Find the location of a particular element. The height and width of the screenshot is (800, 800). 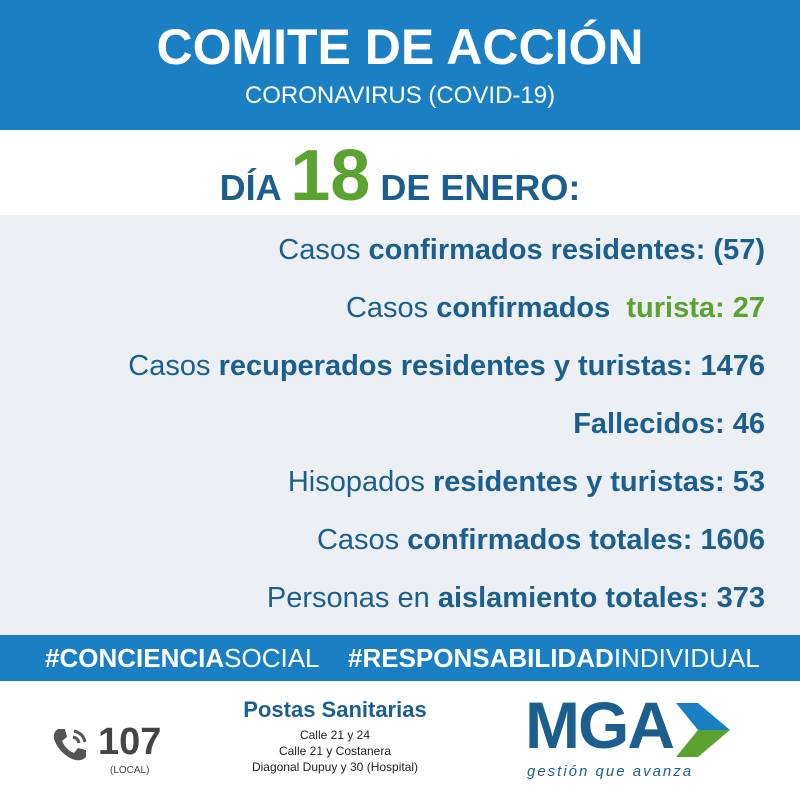

phone-icon is located at coordinates (70, 745).